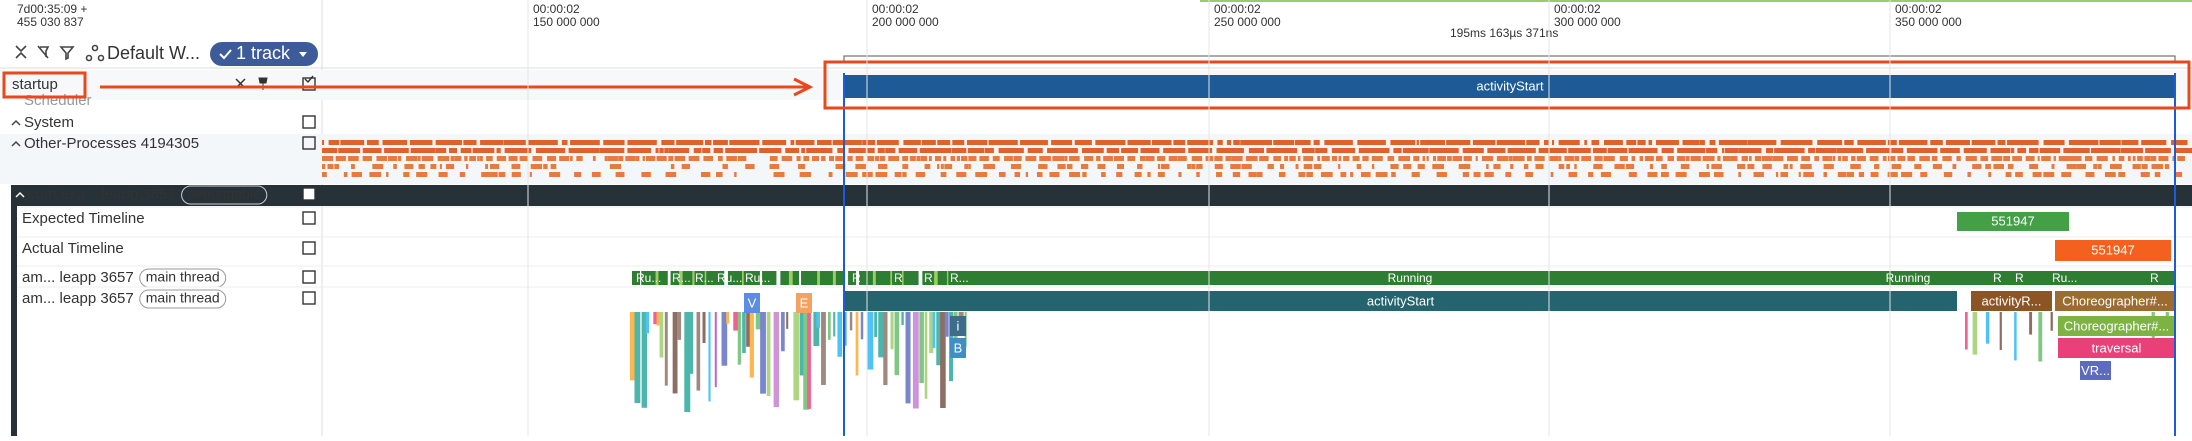  I want to click on slice-label: 551947, so click(2112, 249).